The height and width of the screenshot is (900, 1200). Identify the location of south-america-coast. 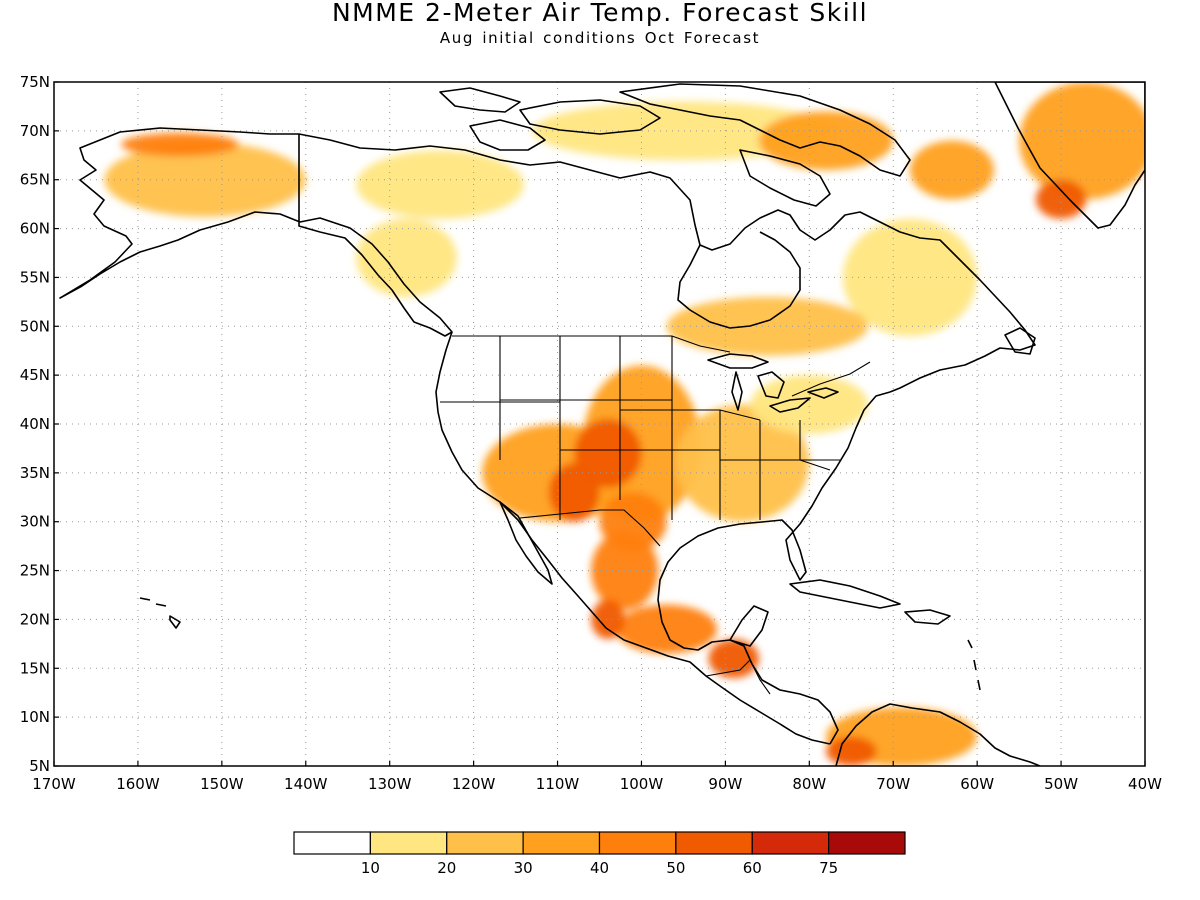
(938, 734).